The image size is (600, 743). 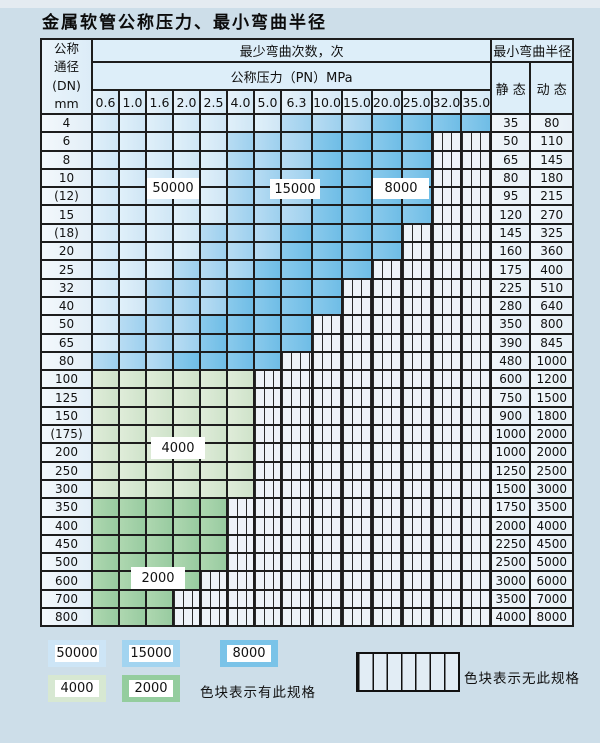 What do you see at coordinates (249, 653) in the screenshot?
I see `legend-swatch-label: 8000` at bounding box center [249, 653].